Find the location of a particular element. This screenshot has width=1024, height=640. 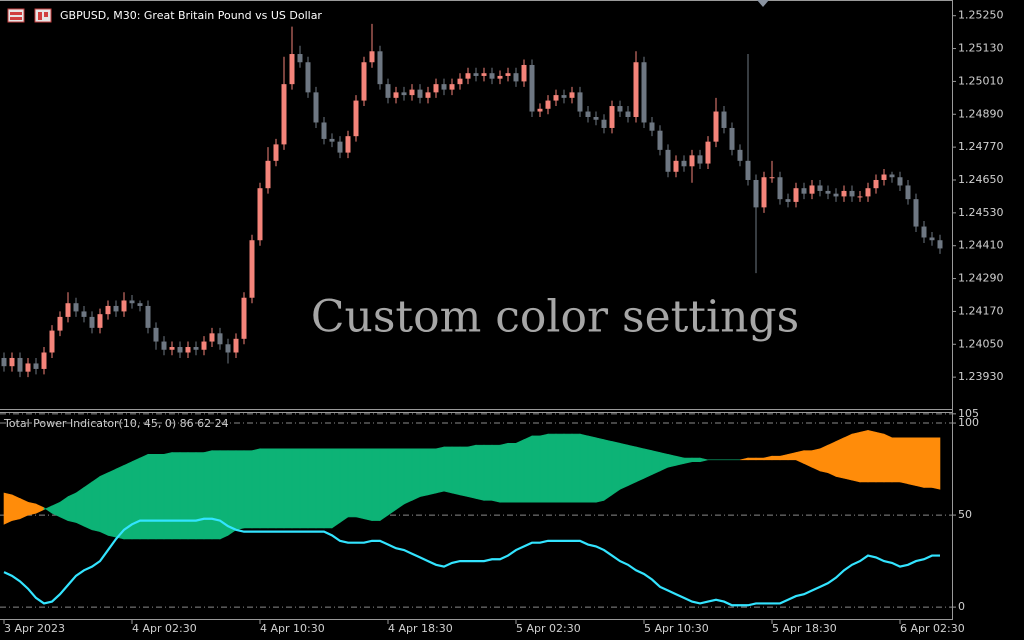

y-tick-label: 1.25250 is located at coordinates (981, 15).